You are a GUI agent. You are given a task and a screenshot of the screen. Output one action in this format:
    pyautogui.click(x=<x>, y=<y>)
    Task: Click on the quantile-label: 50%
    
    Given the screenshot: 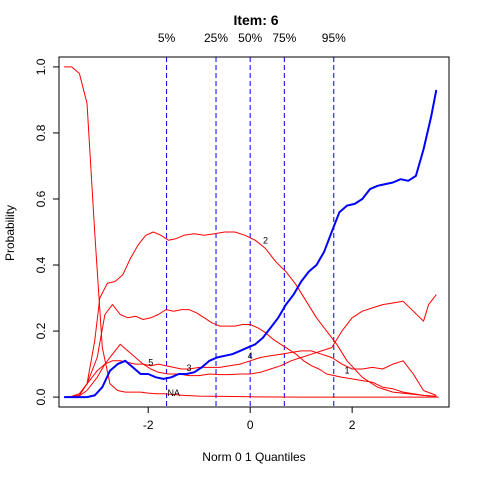 What is the action you would take?
    pyautogui.click(x=250, y=38)
    